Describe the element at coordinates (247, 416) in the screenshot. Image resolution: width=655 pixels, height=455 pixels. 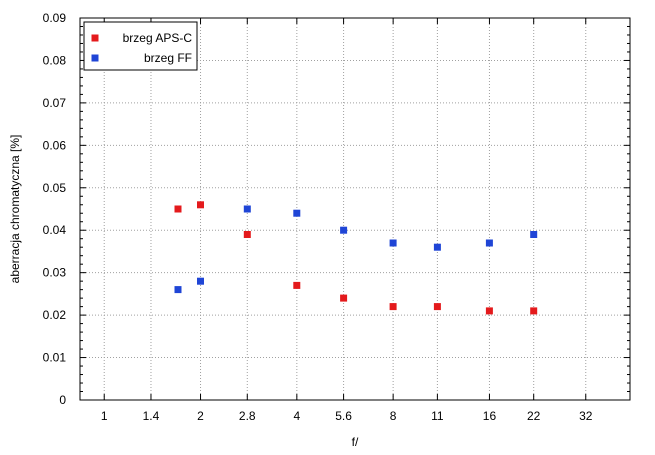
I see `x-tick-label: 2.8` at that location.